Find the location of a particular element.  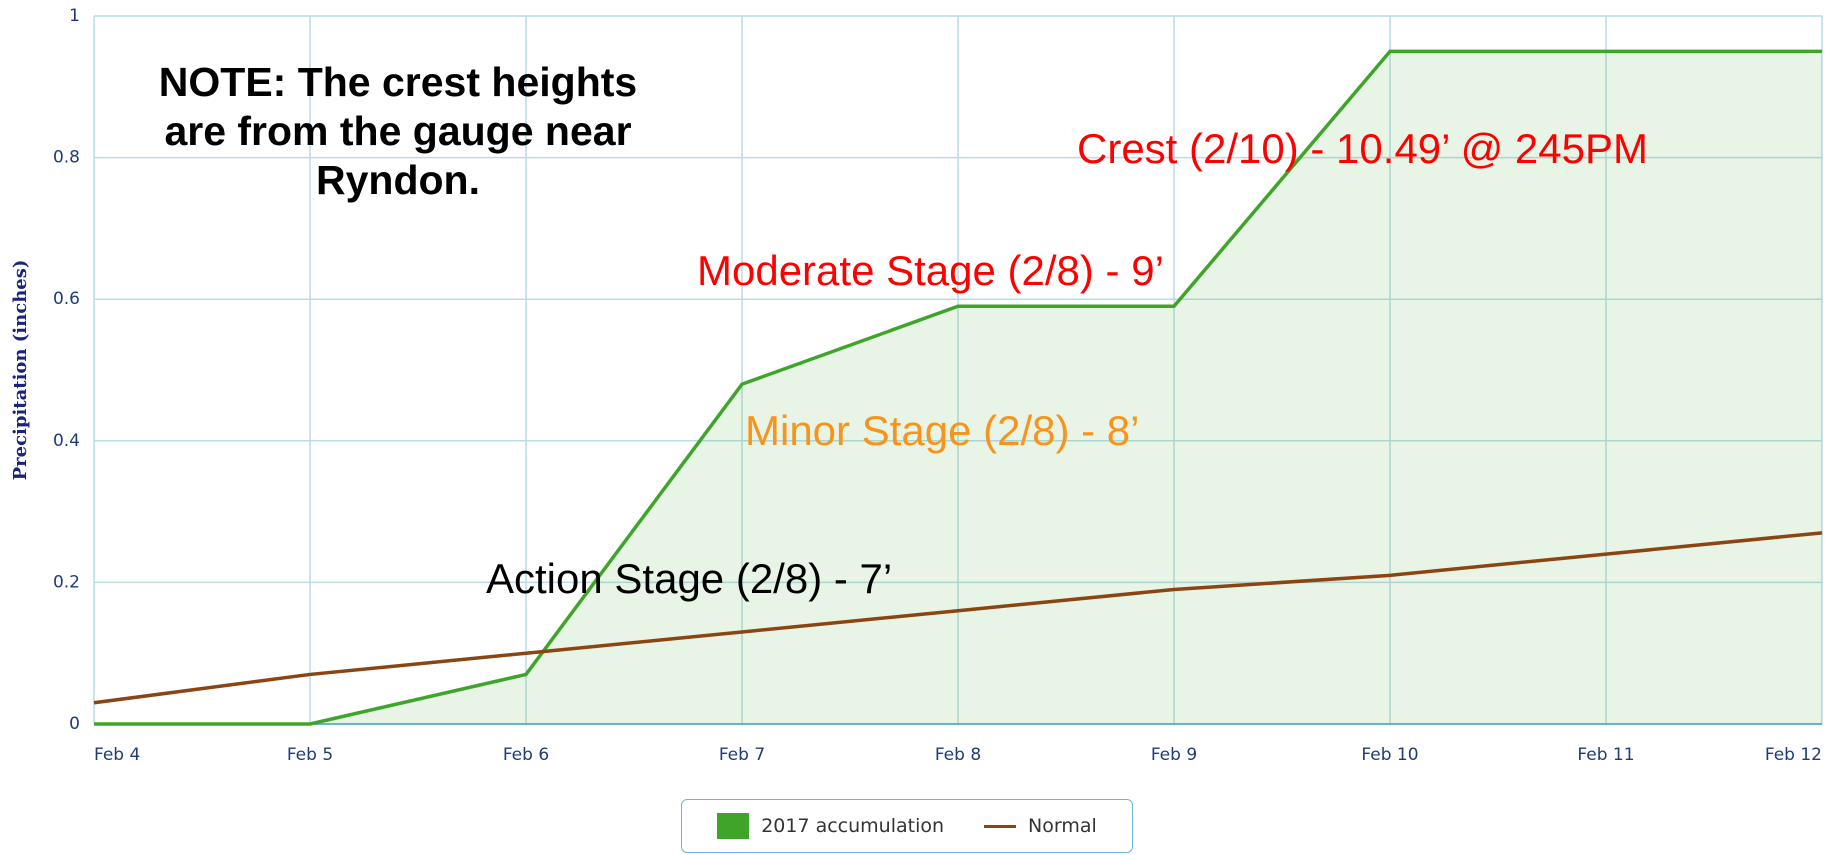

x-tick-label: Feb 9 is located at coordinates (1174, 755).